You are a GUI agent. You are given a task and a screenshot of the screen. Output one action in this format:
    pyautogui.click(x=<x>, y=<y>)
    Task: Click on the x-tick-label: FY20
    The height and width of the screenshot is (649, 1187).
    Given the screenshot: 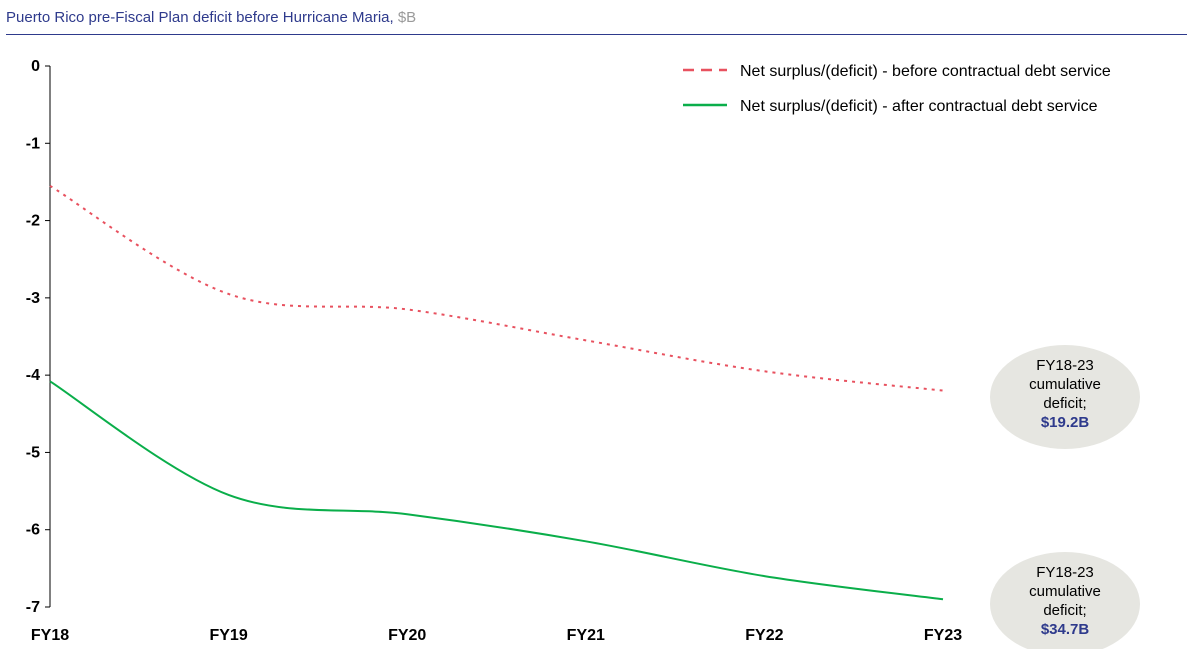 What is the action you would take?
    pyautogui.click(x=407, y=635)
    